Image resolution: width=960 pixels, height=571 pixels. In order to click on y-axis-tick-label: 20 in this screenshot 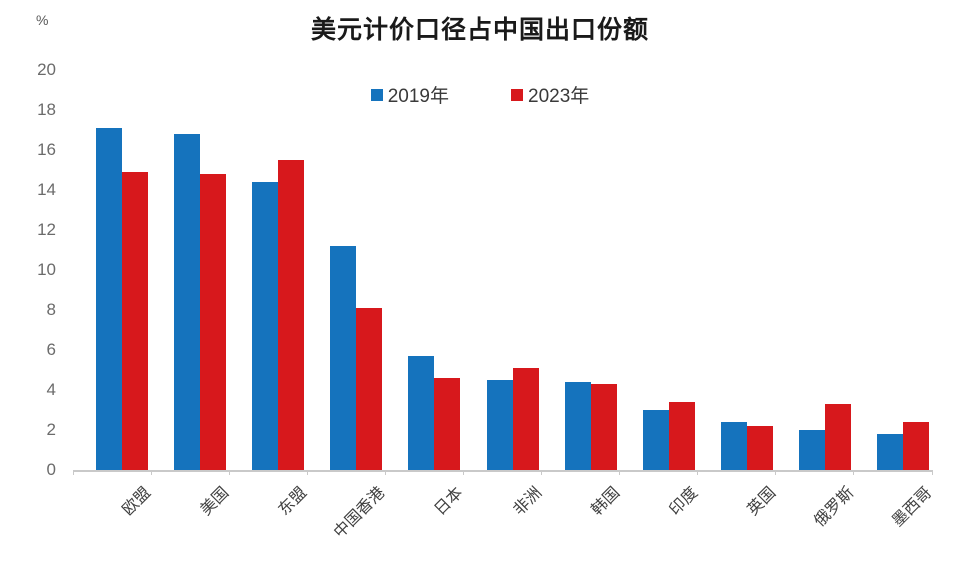, I will do `click(46, 69)`.